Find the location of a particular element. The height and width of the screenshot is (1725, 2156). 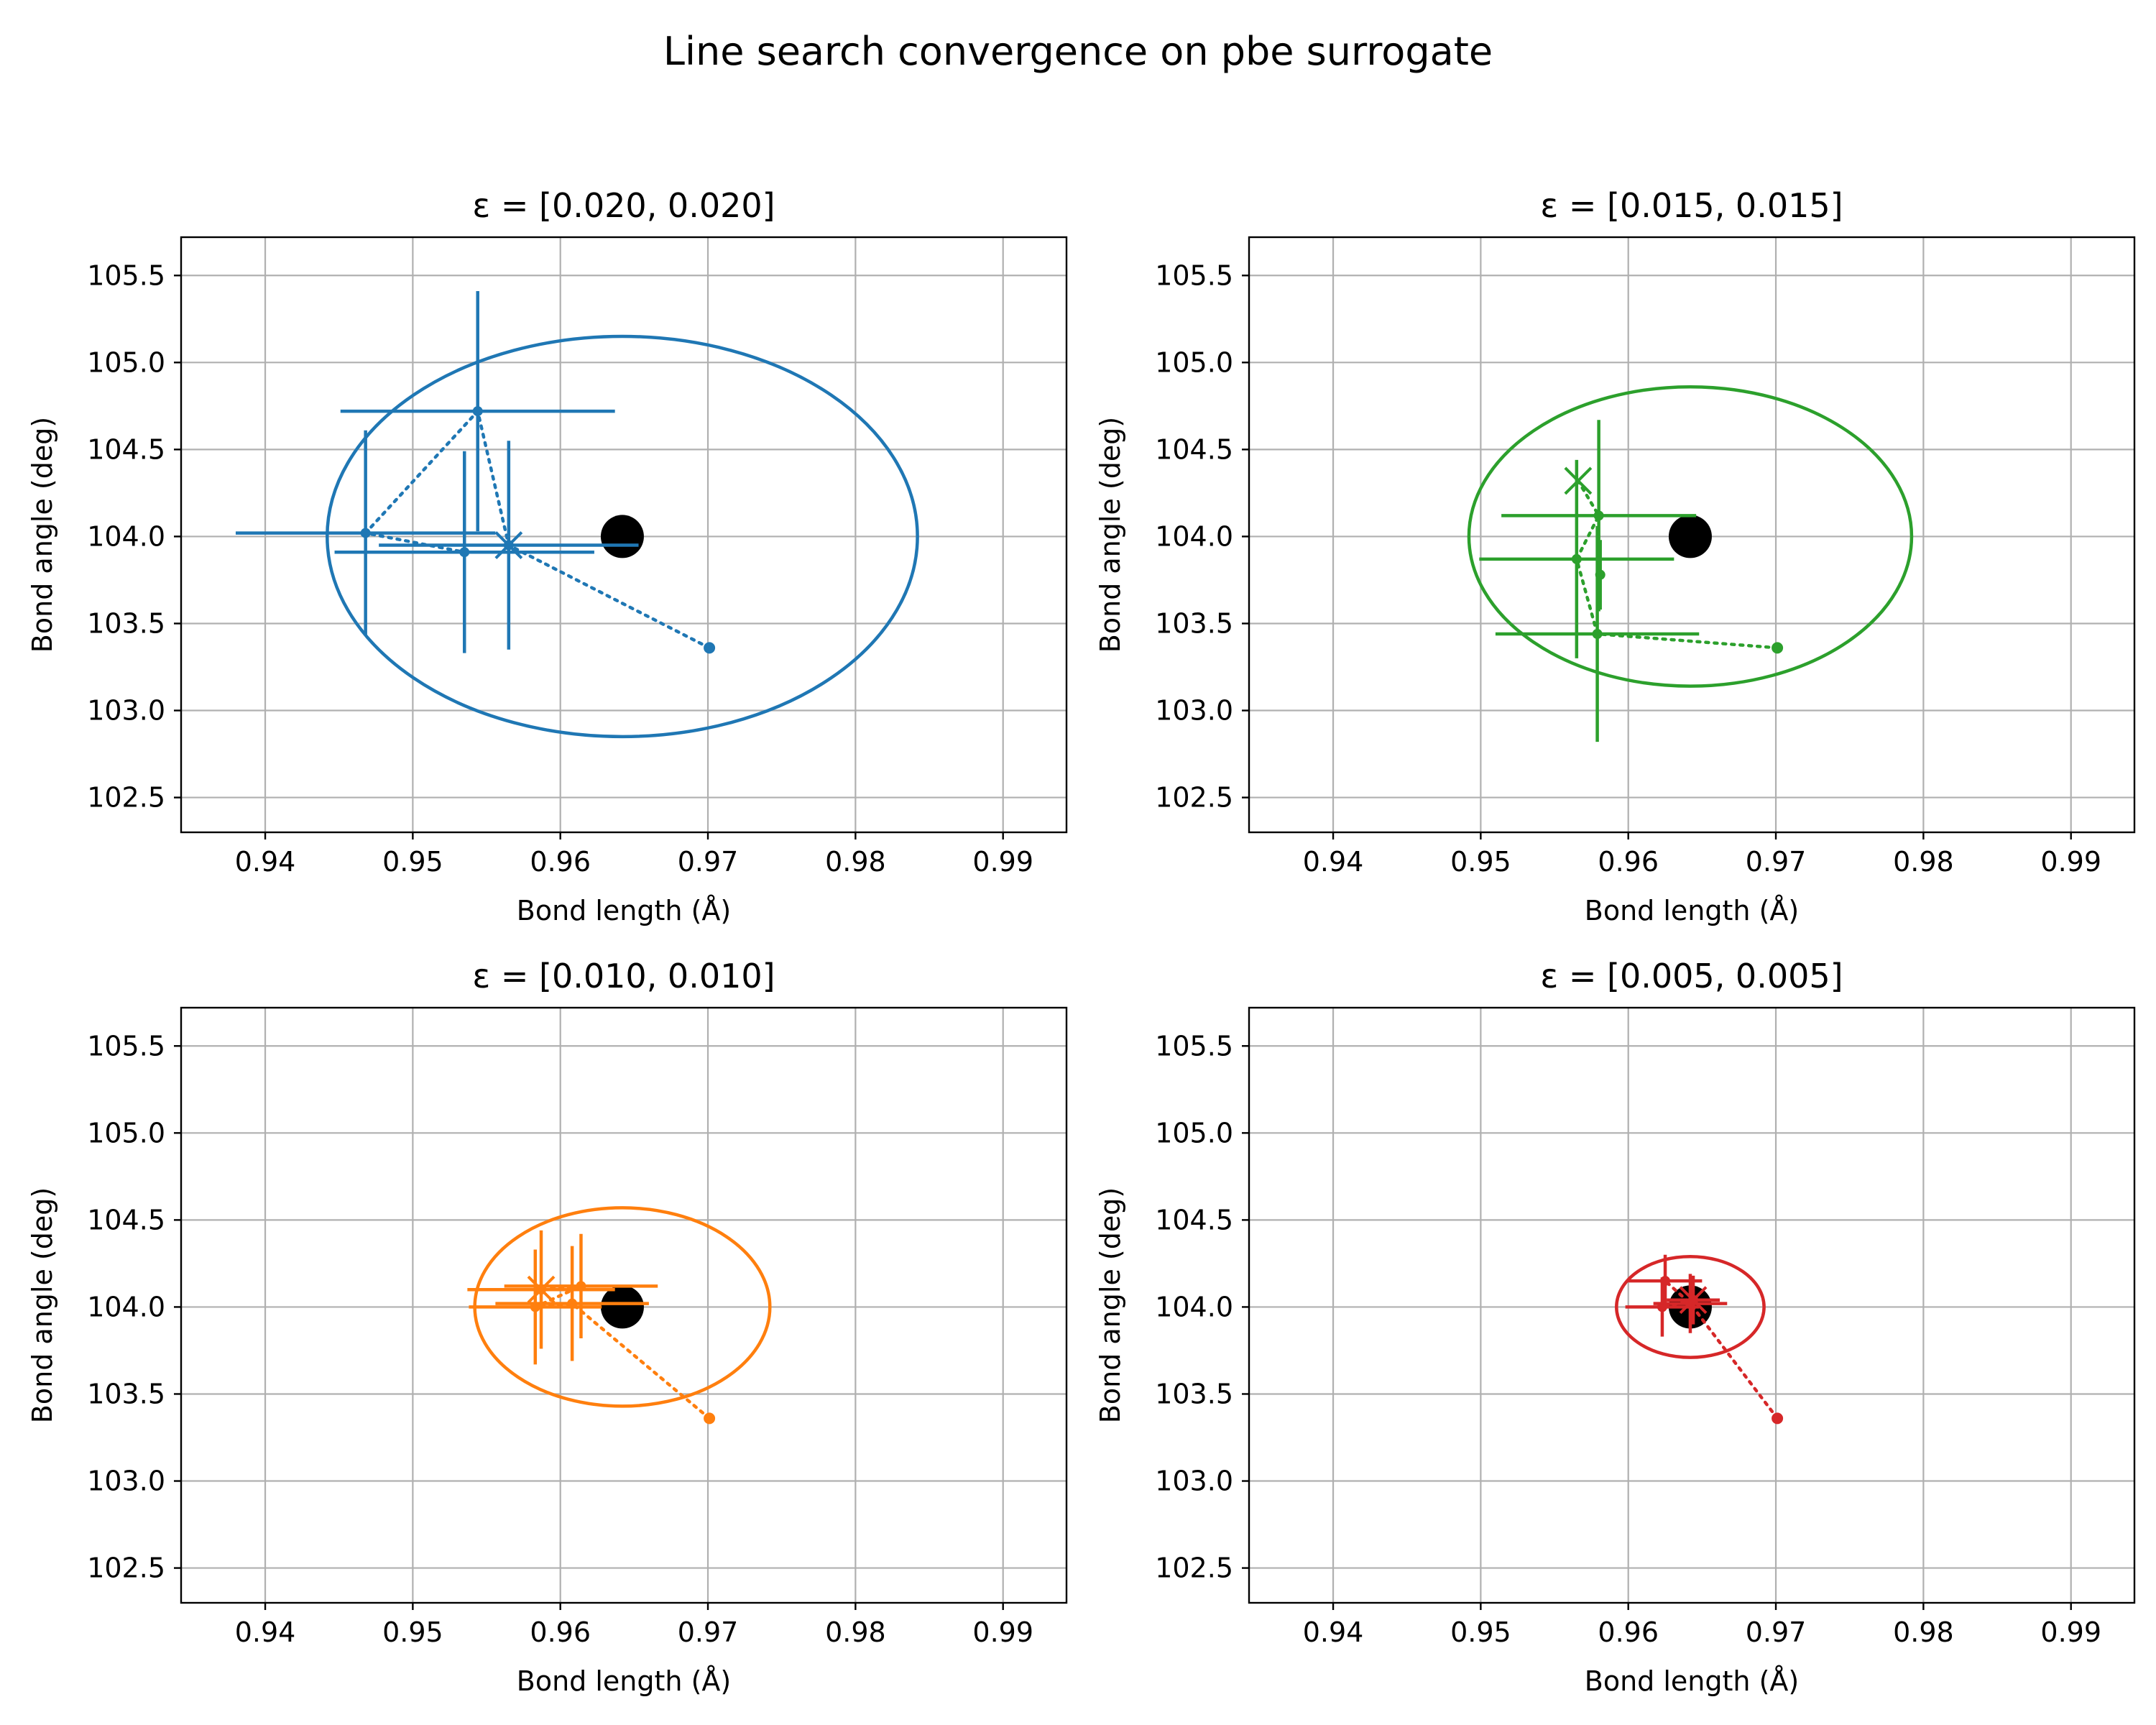

panel-title: ε = [0.010, 0.010] is located at coordinates (623, 976).